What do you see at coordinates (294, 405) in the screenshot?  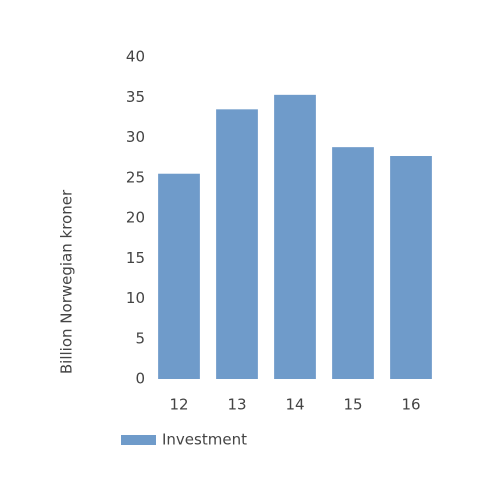 I see `x-tick-label: 14` at bounding box center [294, 405].